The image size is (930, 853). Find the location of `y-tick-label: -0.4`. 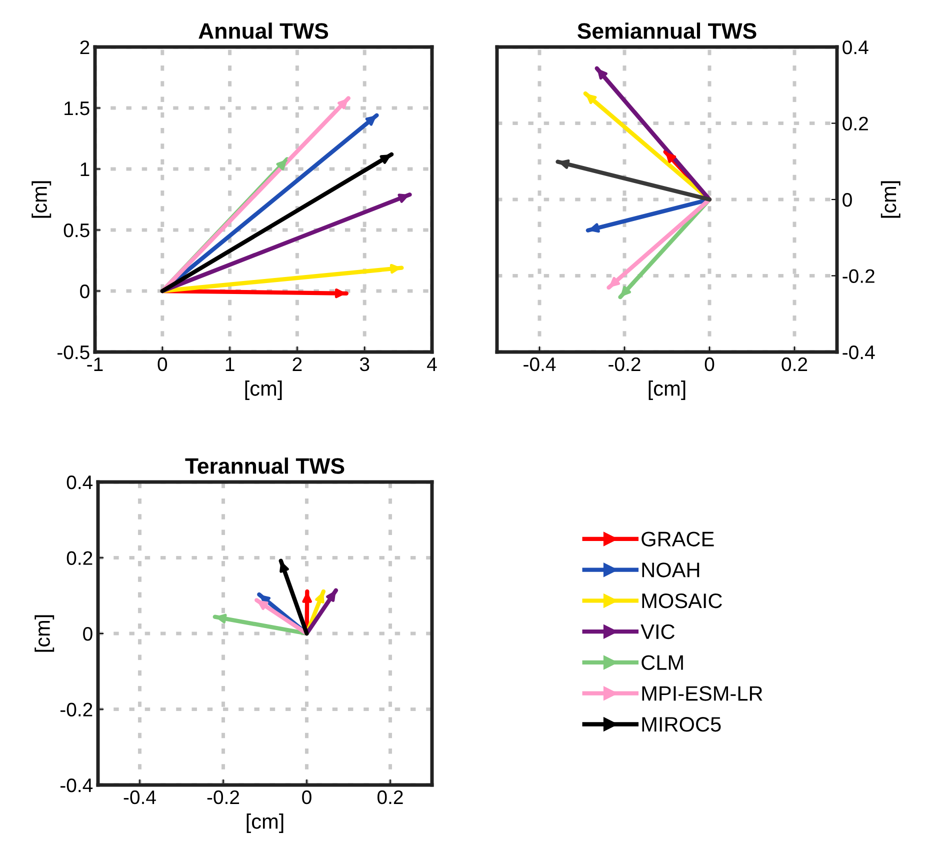

y-tick-label: -0.4 is located at coordinates (76, 785).